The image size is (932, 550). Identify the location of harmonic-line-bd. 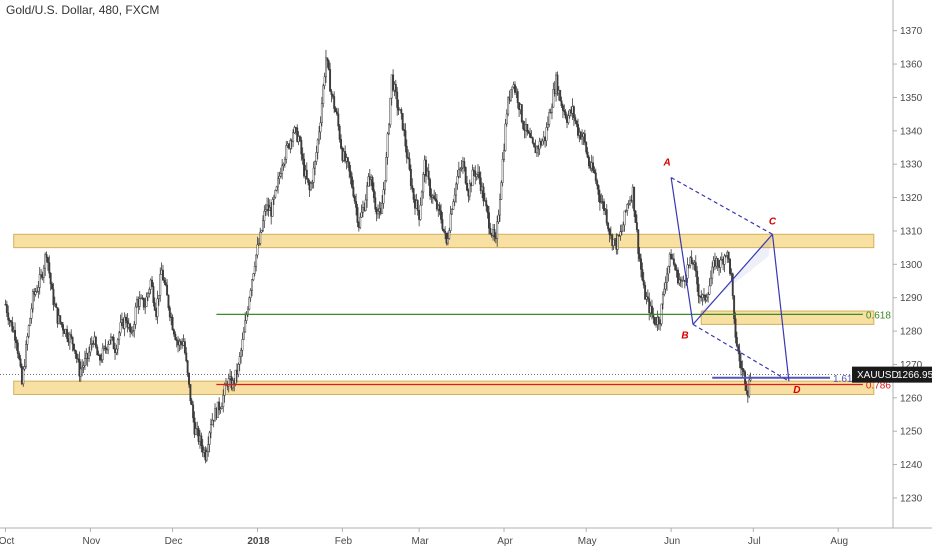
(741, 352).